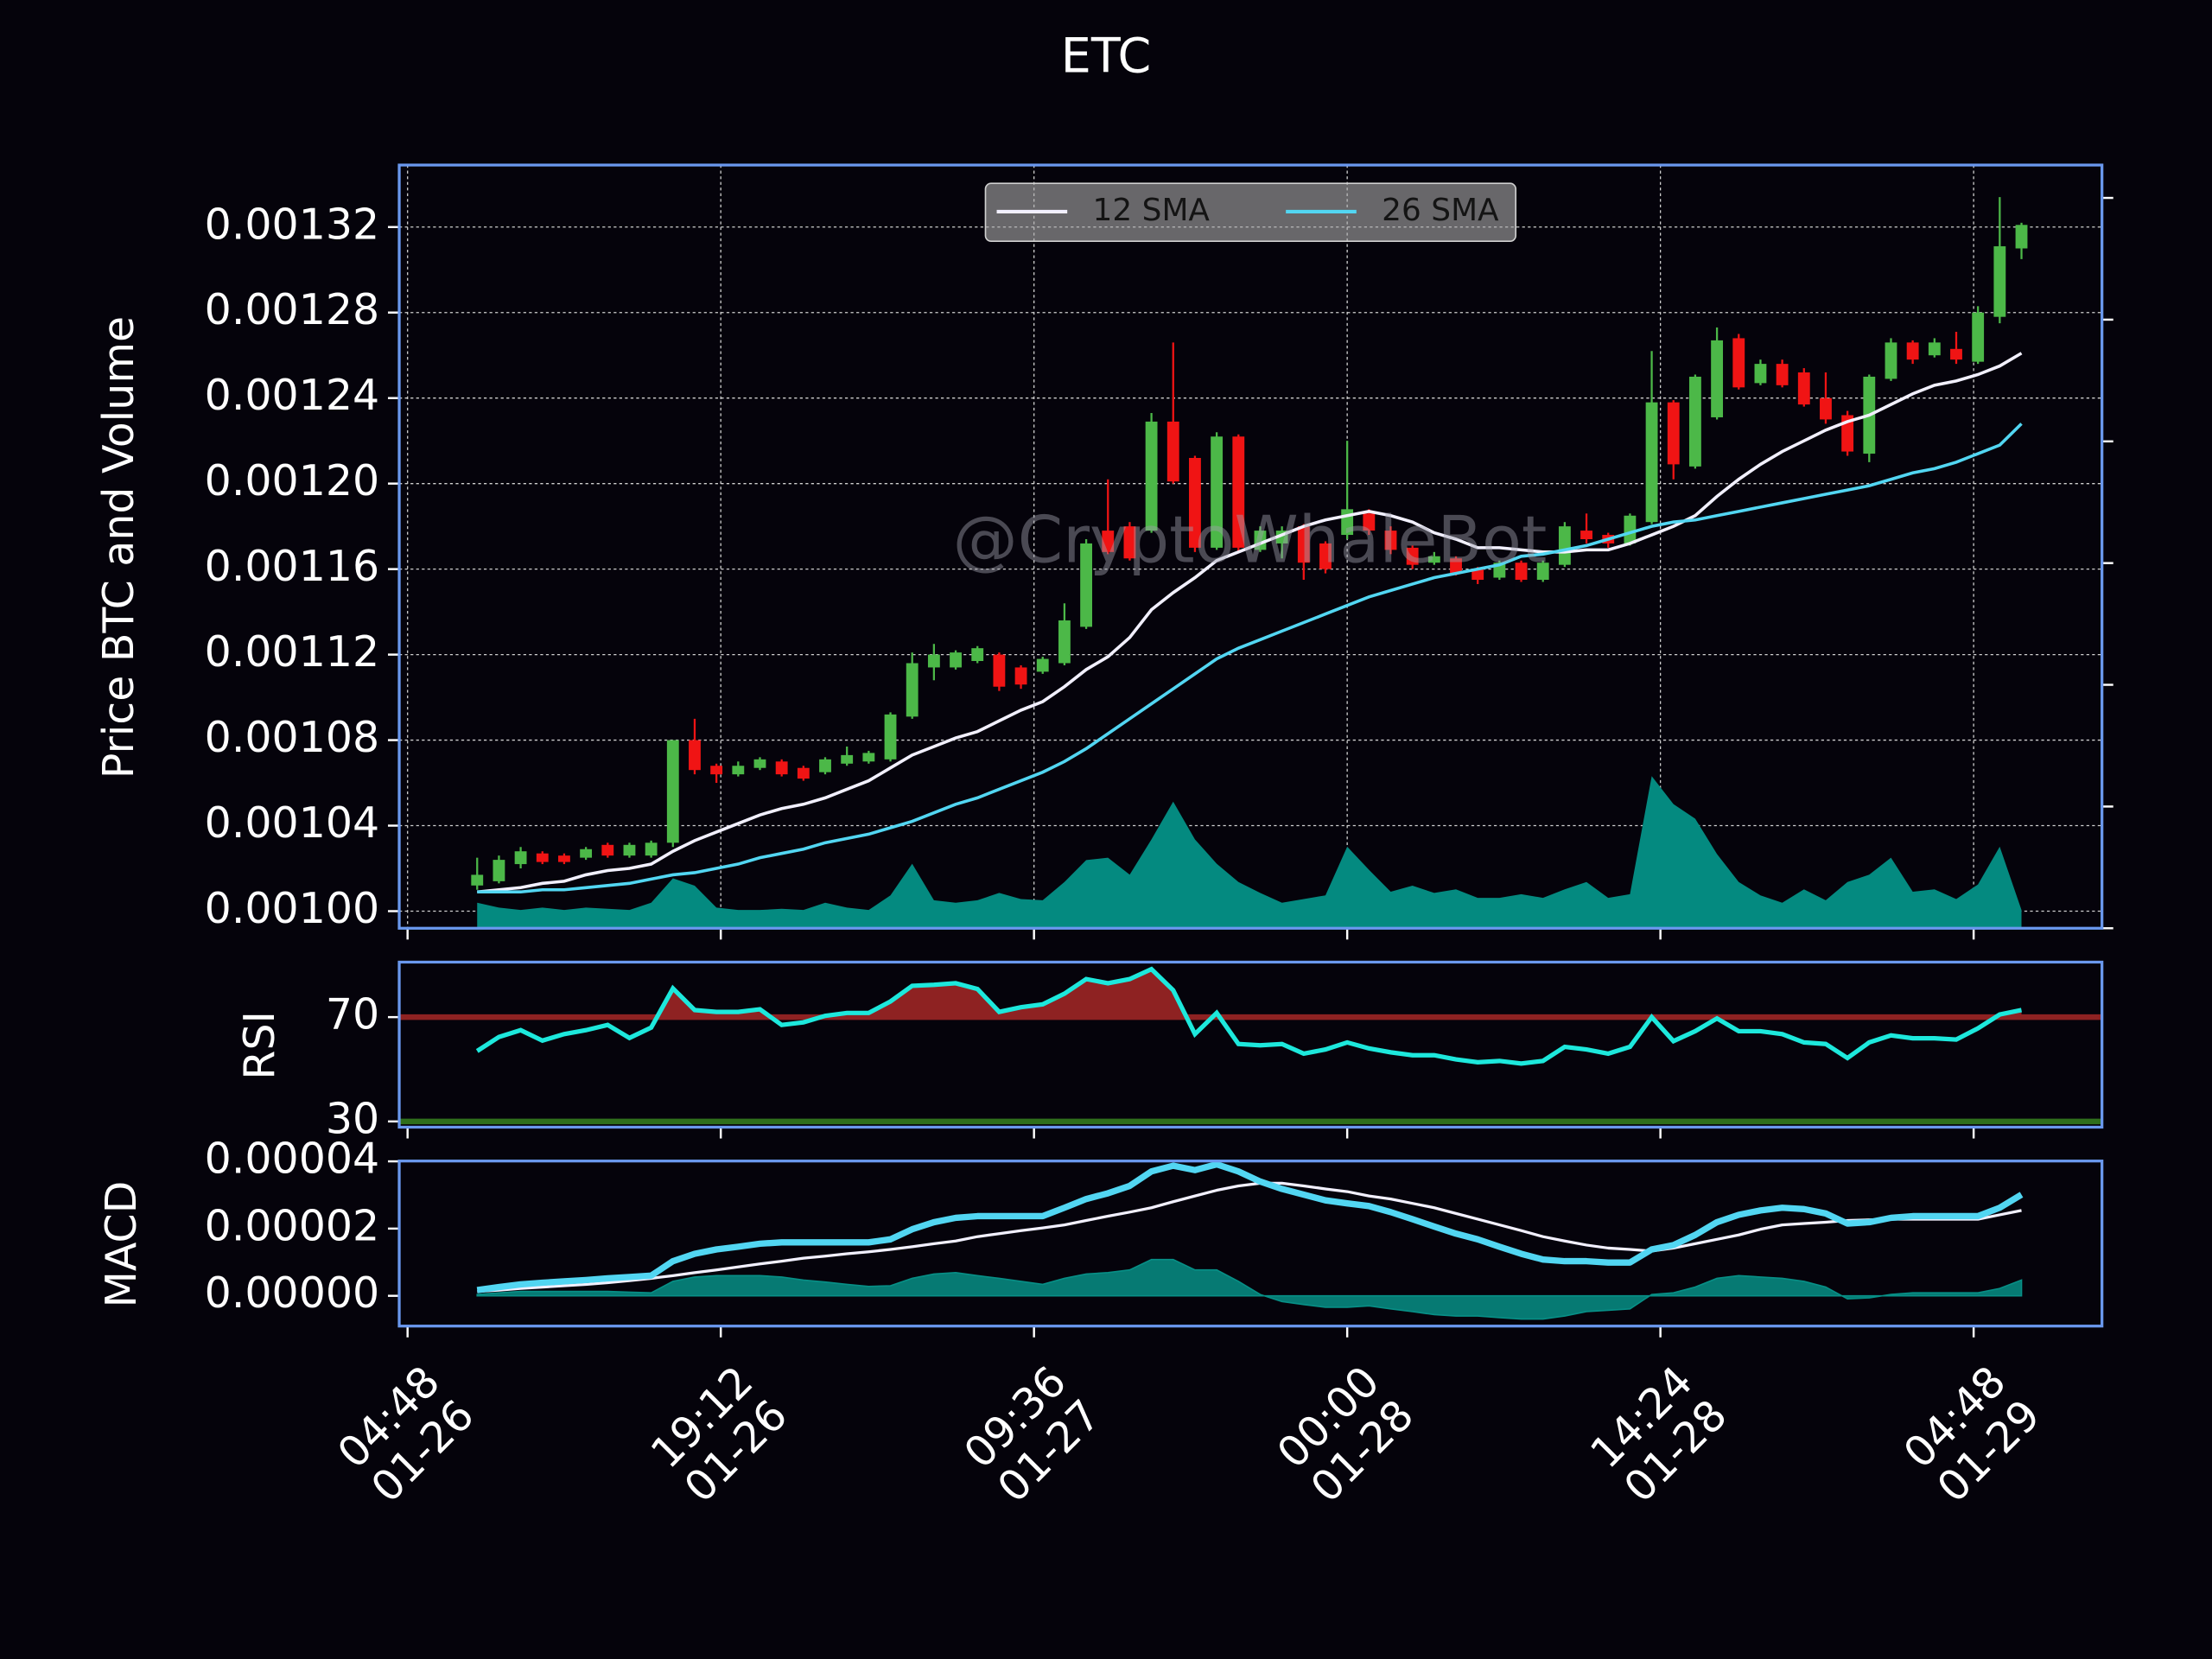 The height and width of the screenshot is (1659, 2212). Describe the element at coordinates (1249, 852) in the screenshot. I see `volume-area` at that location.